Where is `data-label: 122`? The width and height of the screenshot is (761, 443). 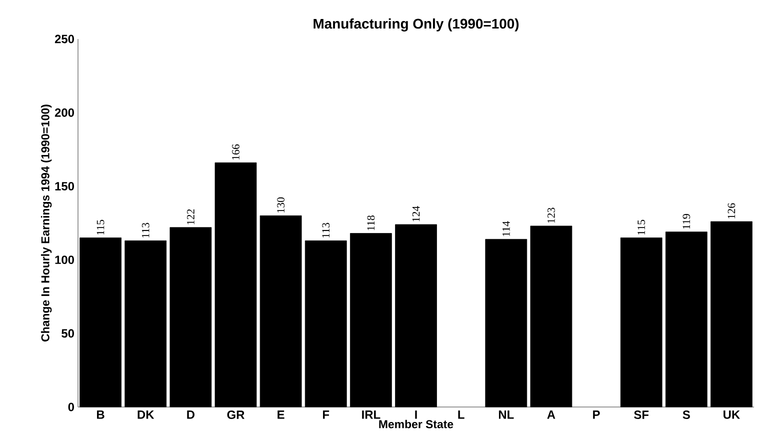 data-label: 122 is located at coordinates (190, 216).